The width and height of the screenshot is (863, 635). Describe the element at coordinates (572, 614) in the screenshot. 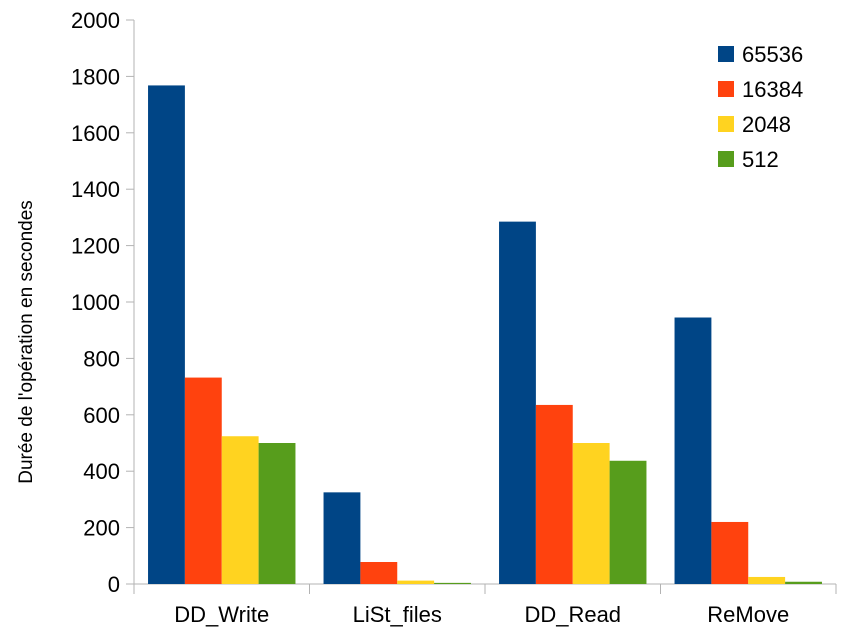

I see `x-category-label: DD_Read` at that location.